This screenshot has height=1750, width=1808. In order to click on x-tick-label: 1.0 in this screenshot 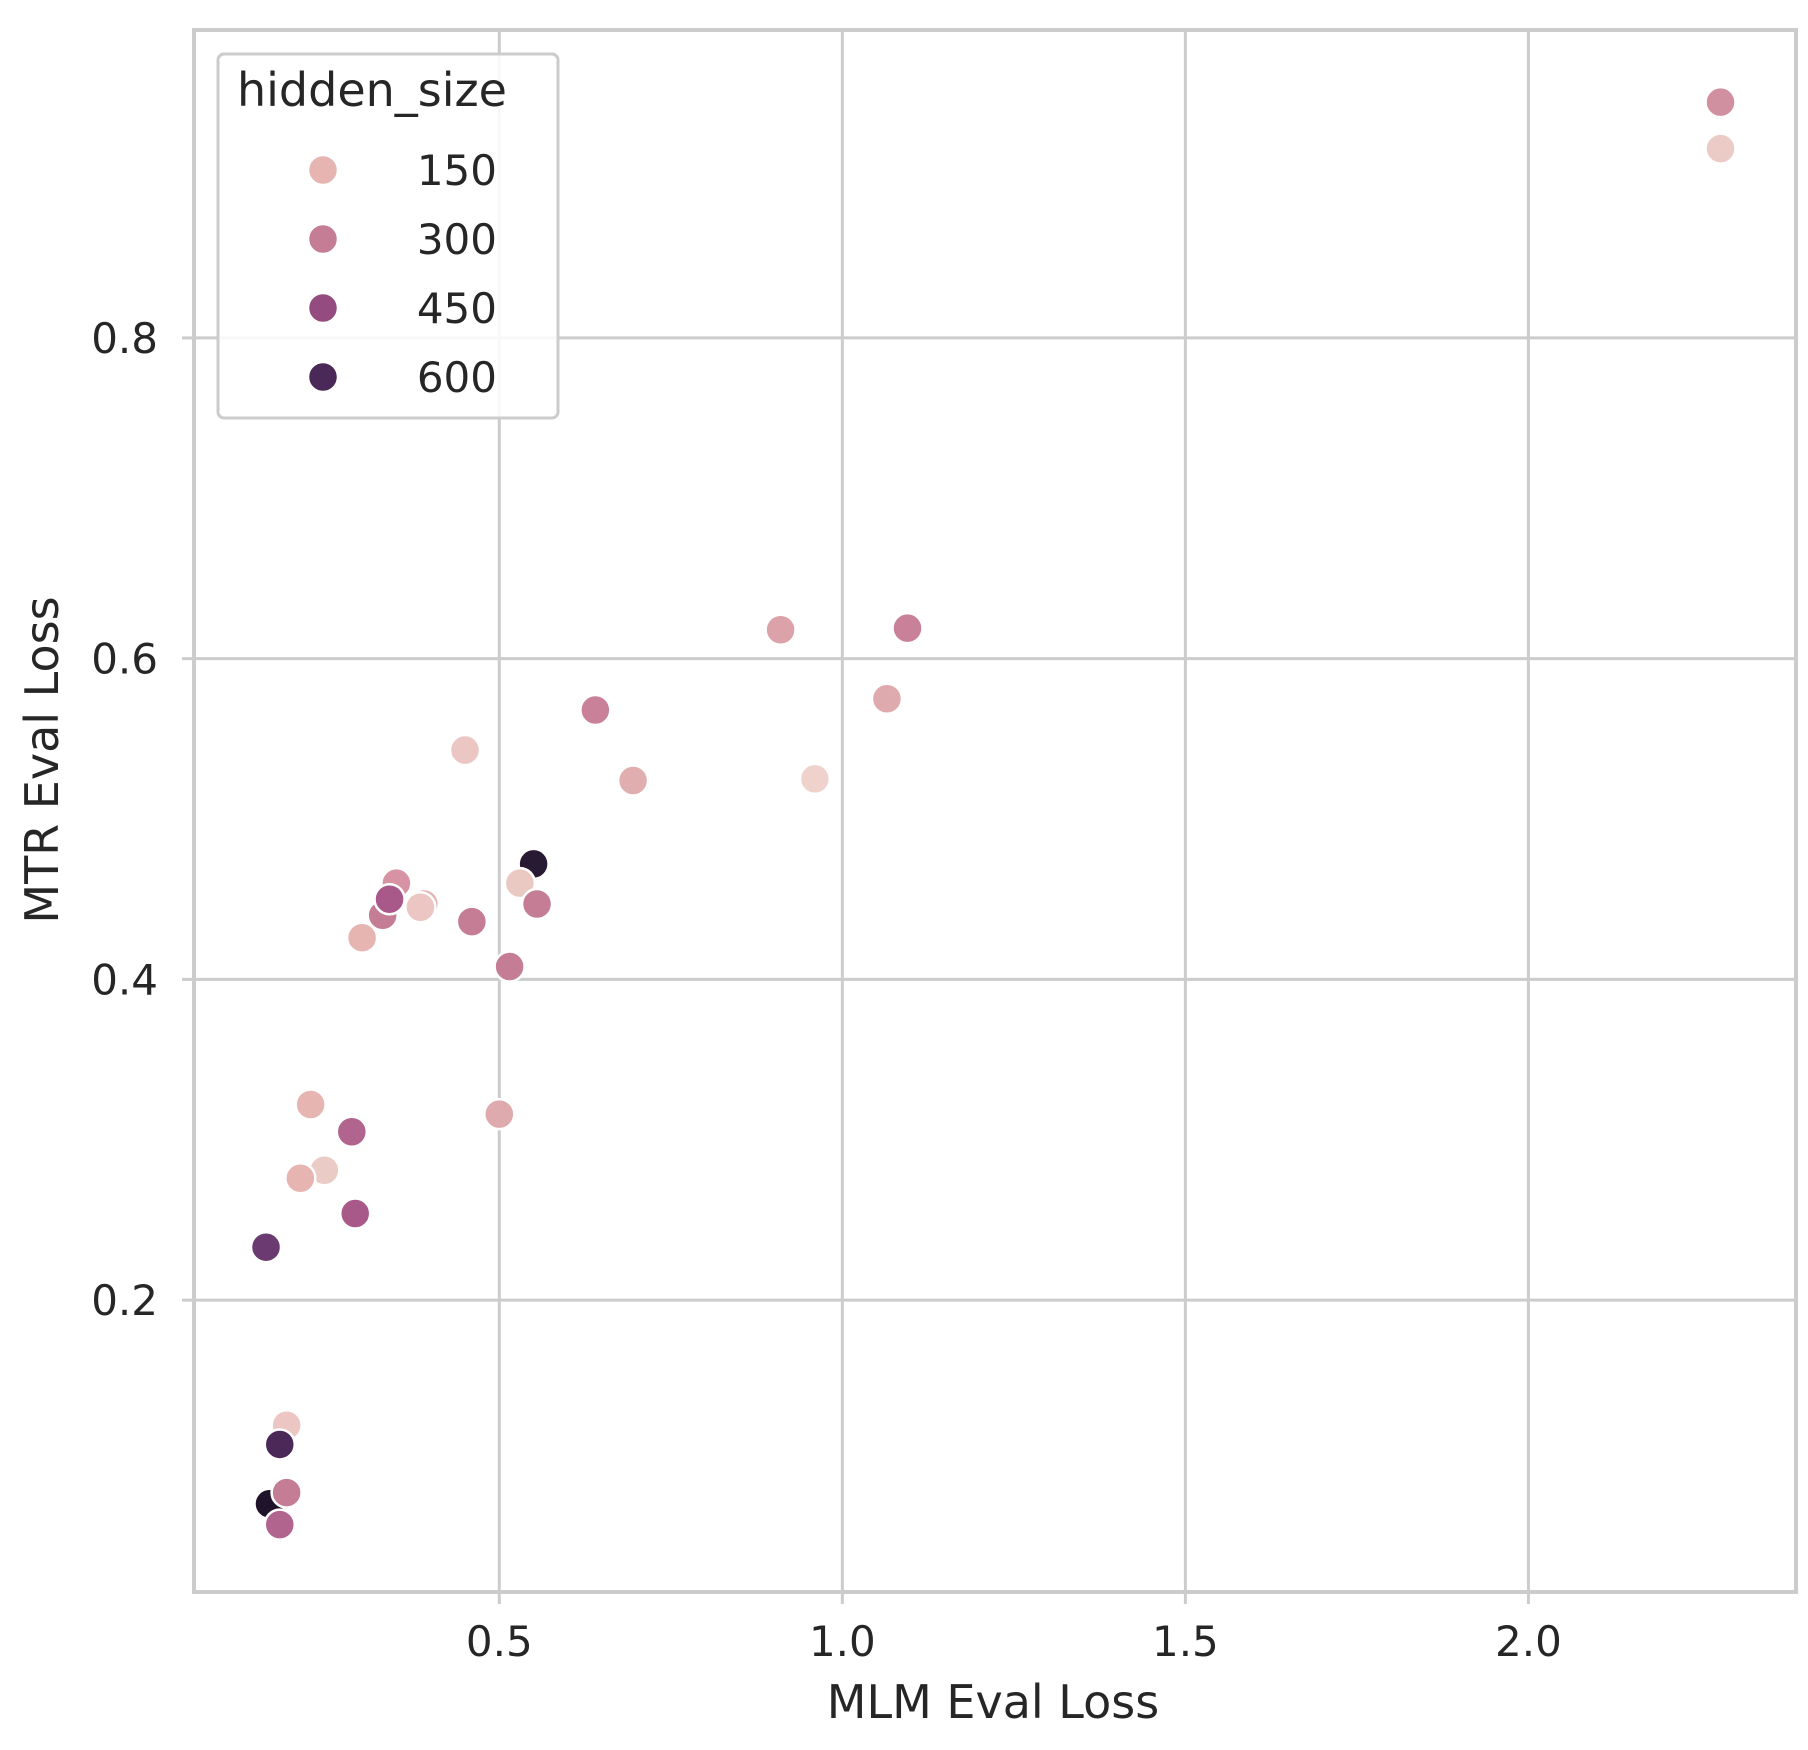, I will do `click(842, 1641)`.